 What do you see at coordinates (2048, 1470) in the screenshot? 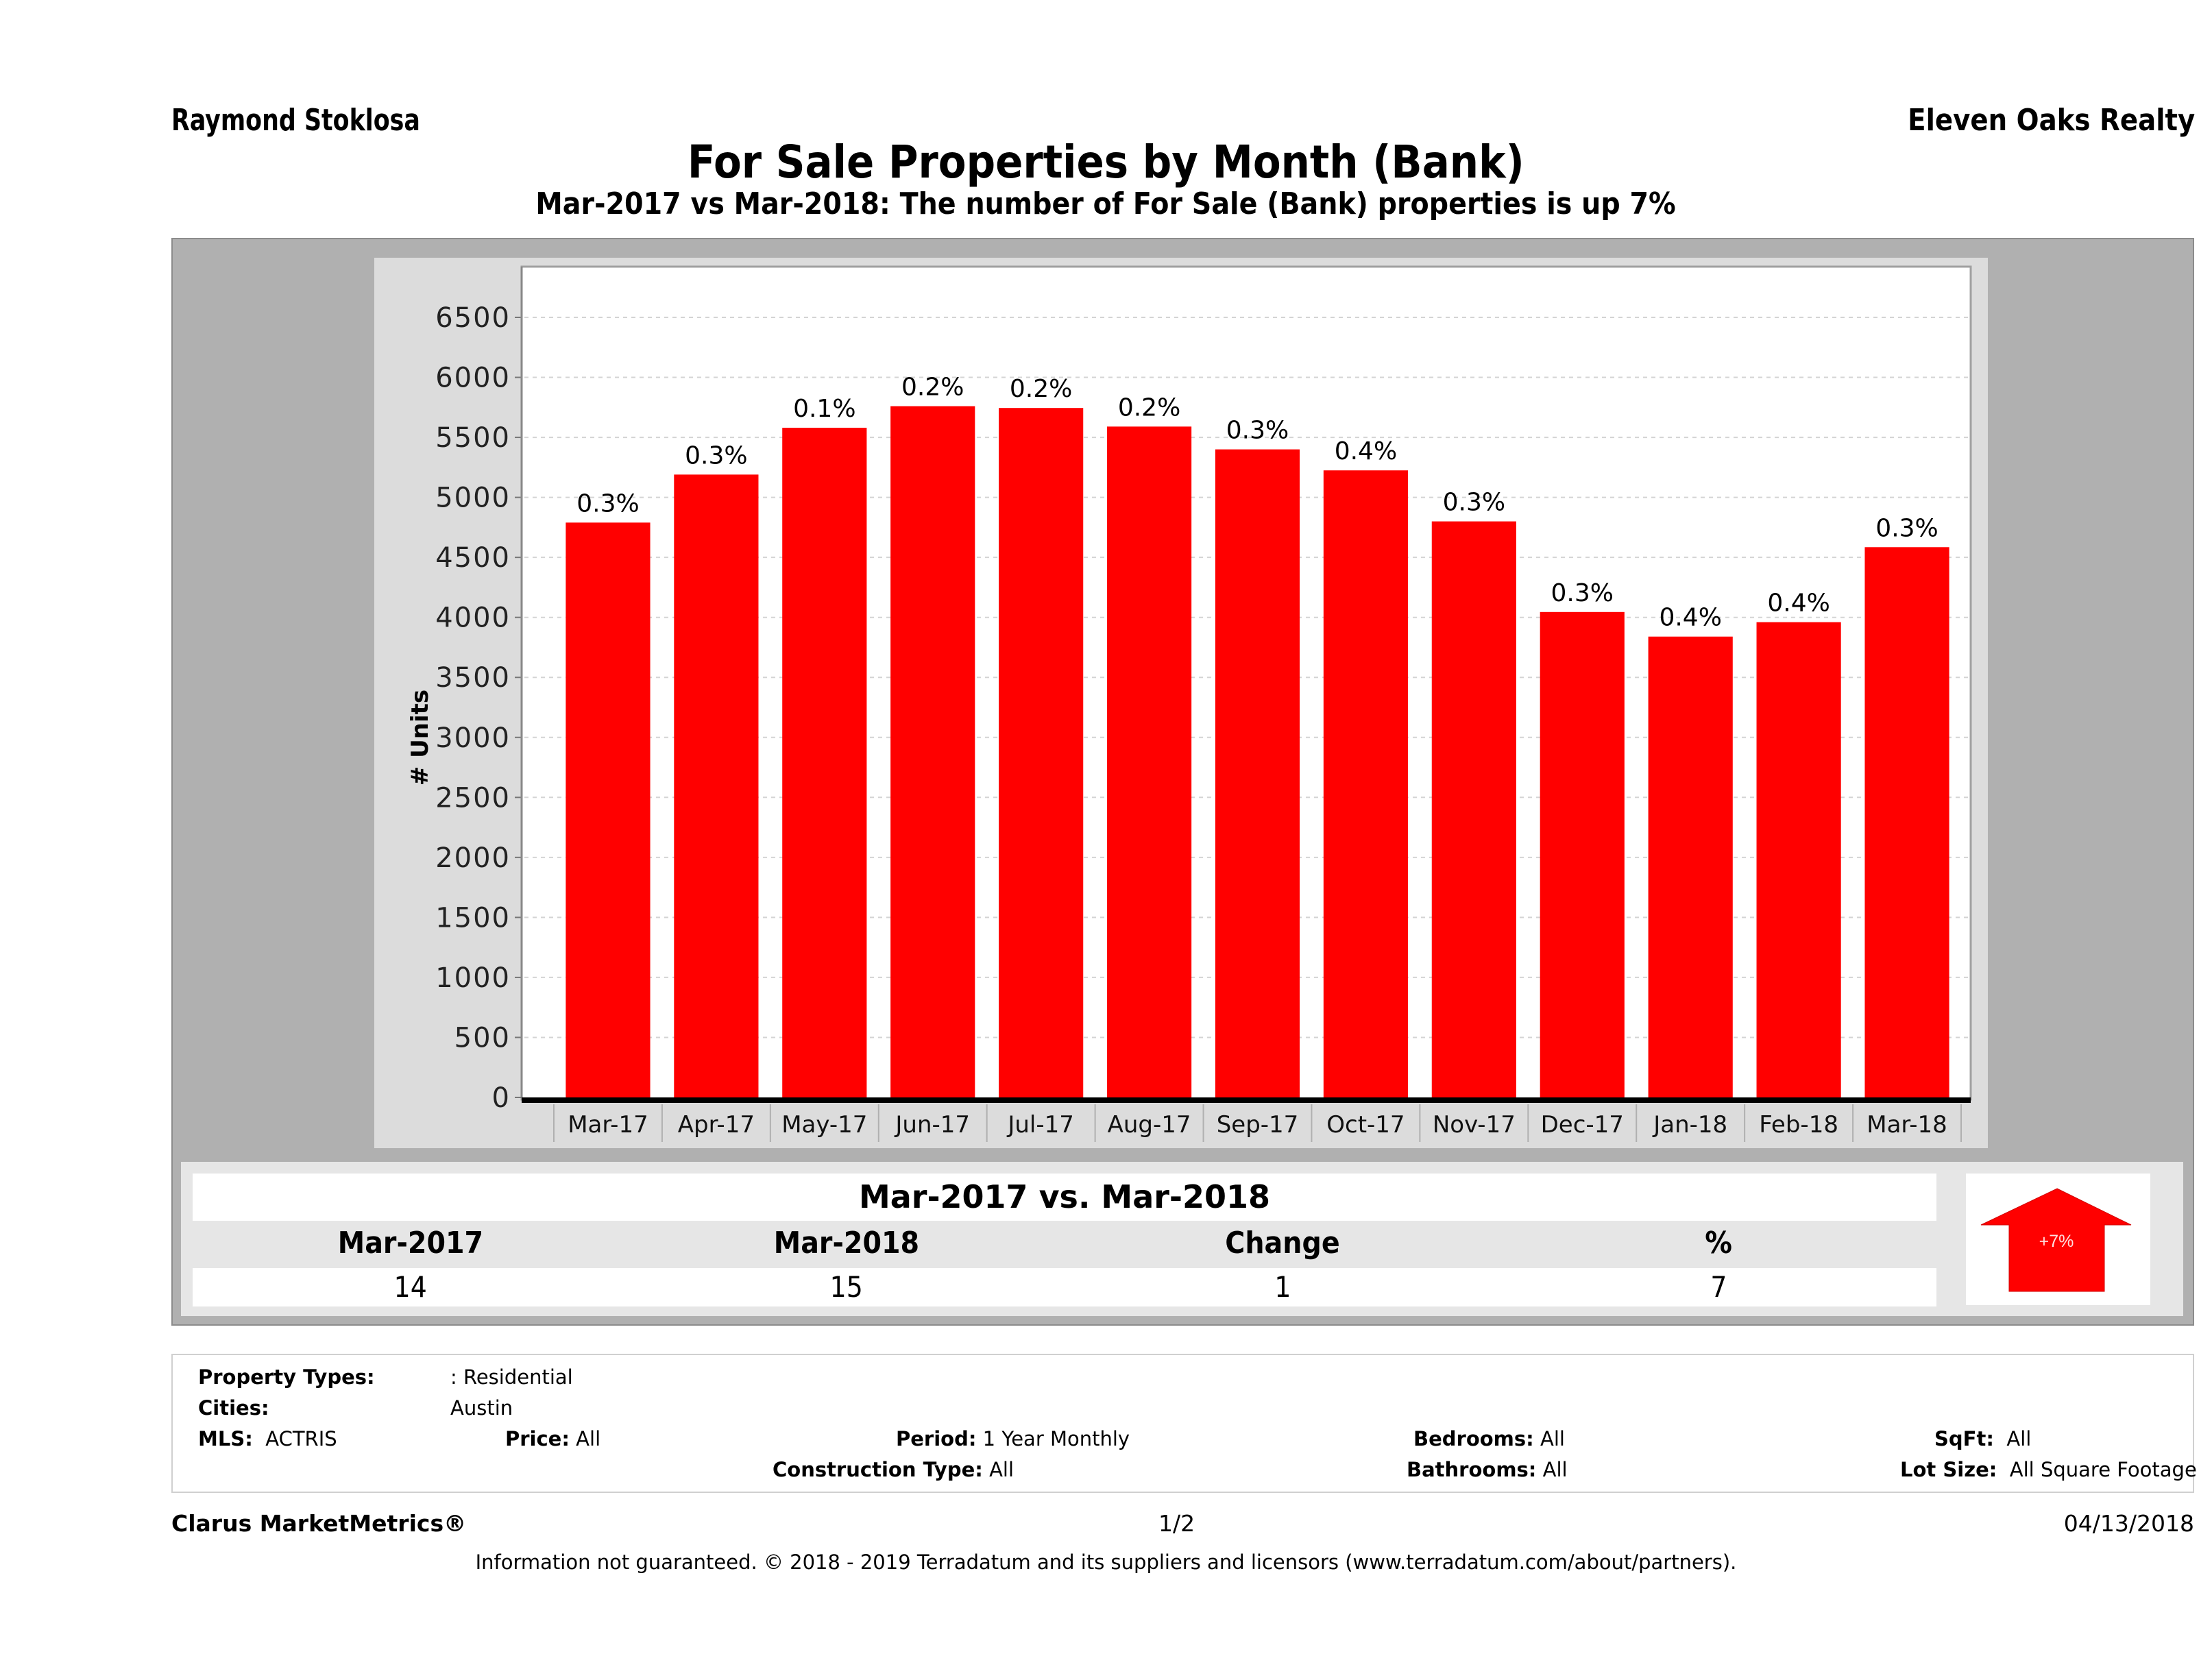
I see `criteria-lot-size: Lot Size: All Square Footage` at bounding box center [2048, 1470].